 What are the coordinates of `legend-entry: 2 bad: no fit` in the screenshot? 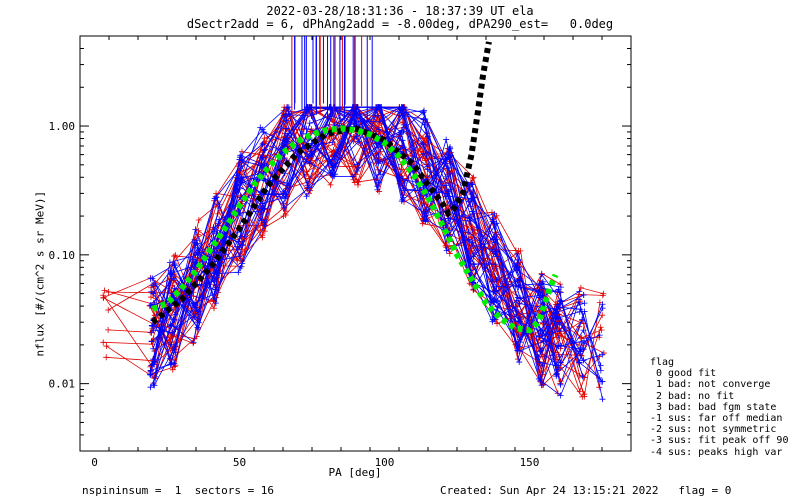 It's located at (695, 396).